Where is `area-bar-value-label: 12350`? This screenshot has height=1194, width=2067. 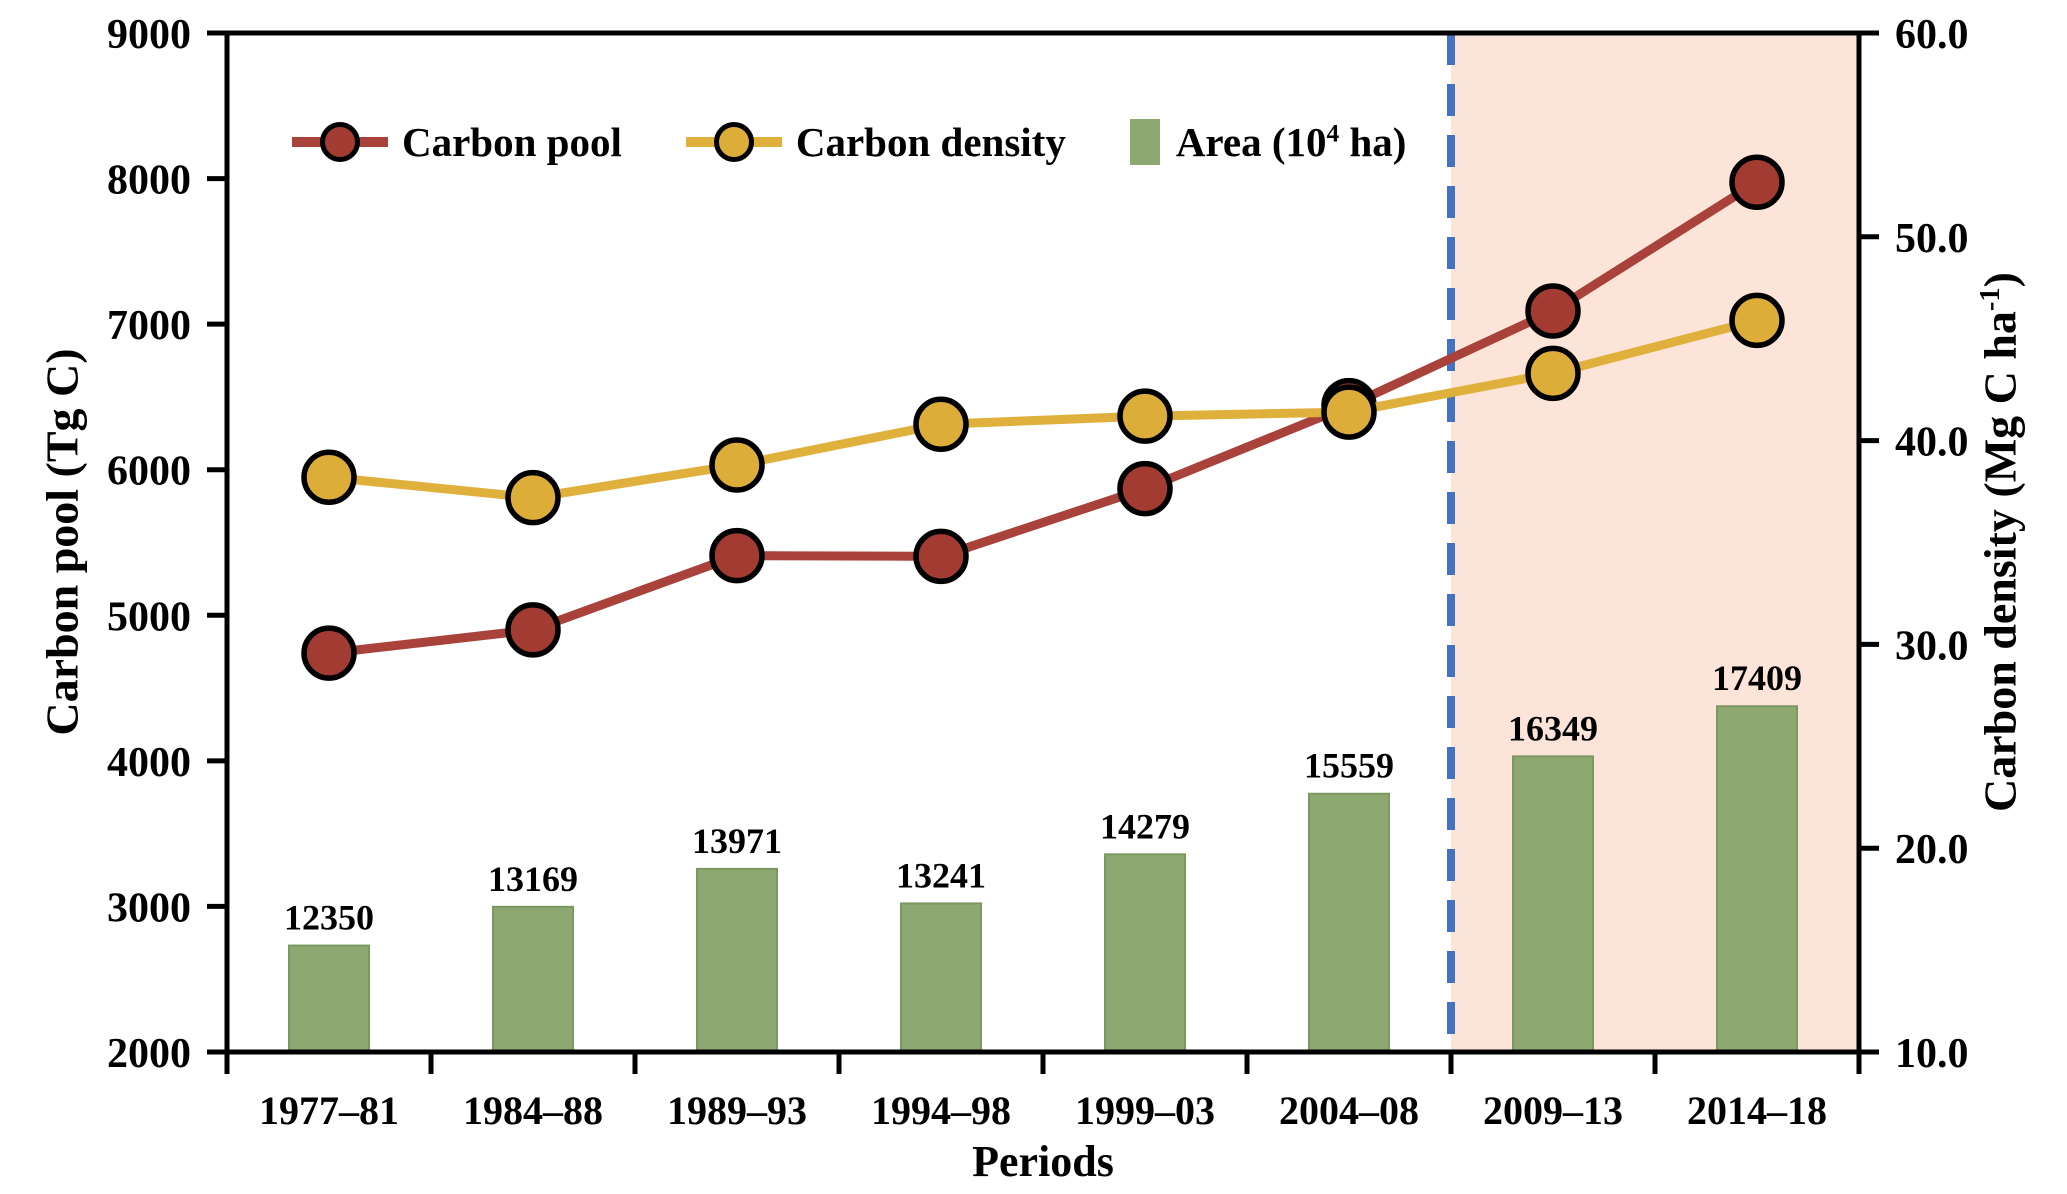 area-bar-value-label: 12350 is located at coordinates (329, 918).